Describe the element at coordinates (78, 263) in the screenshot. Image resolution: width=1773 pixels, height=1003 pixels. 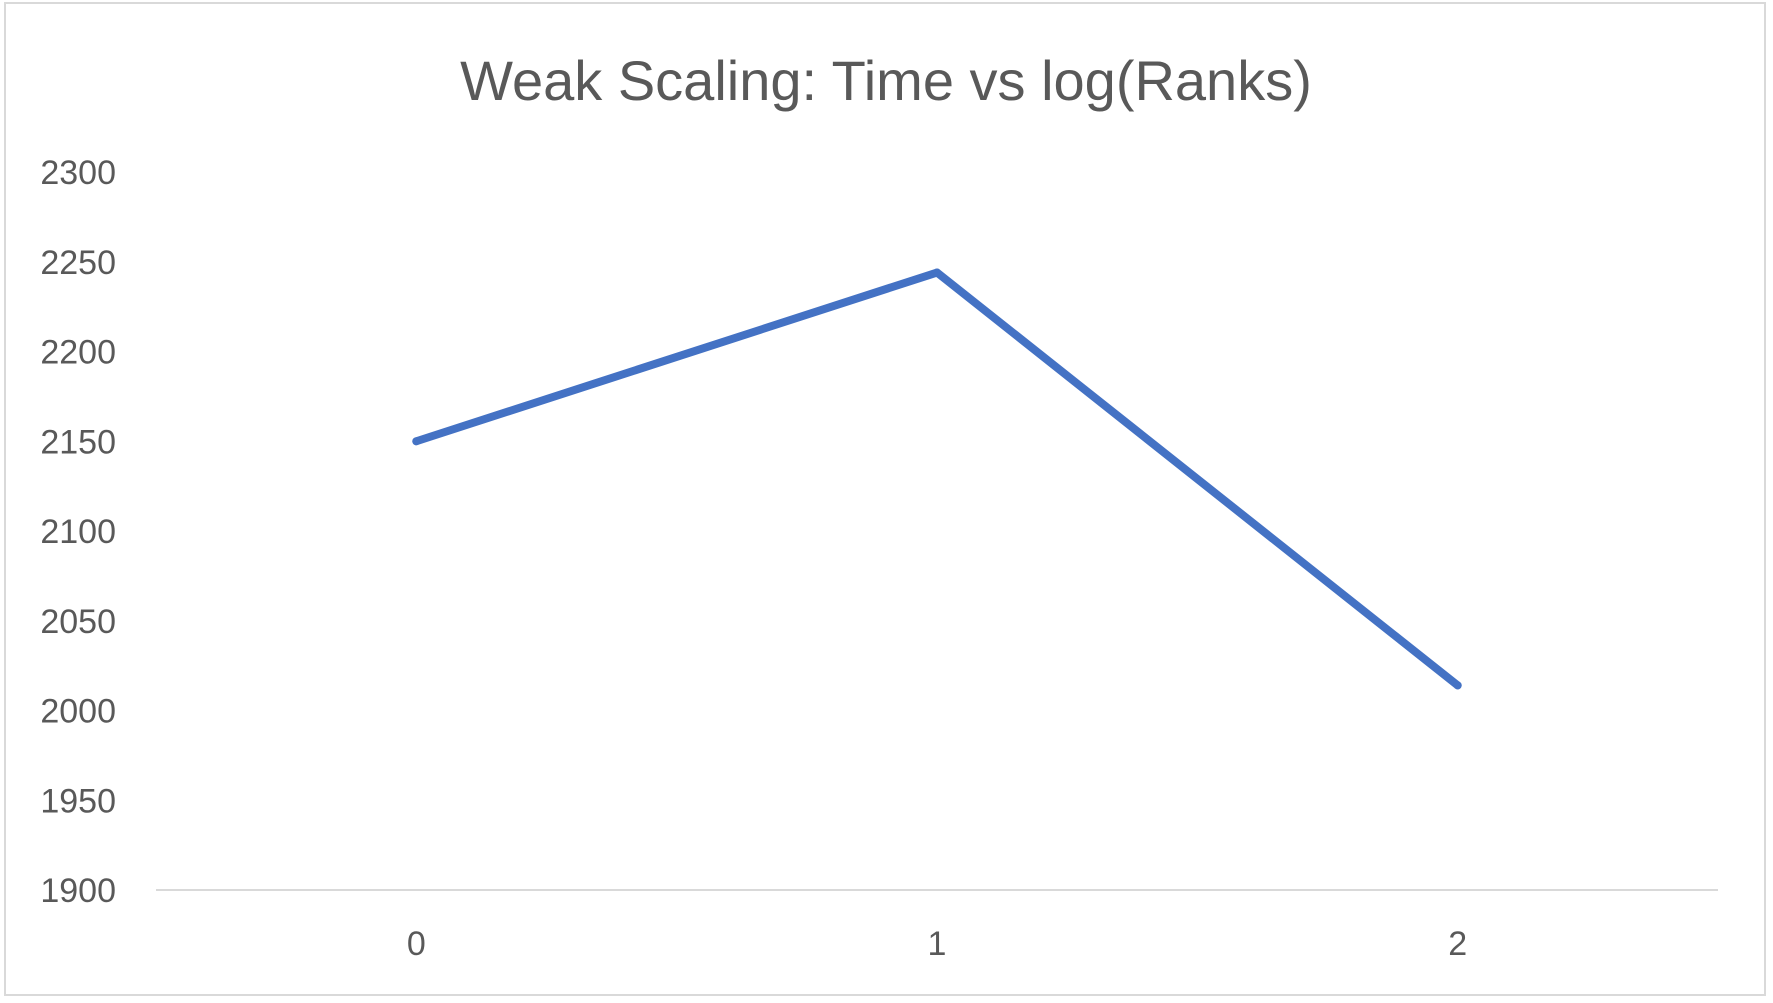
I see `y-tick-label: 2250` at that location.